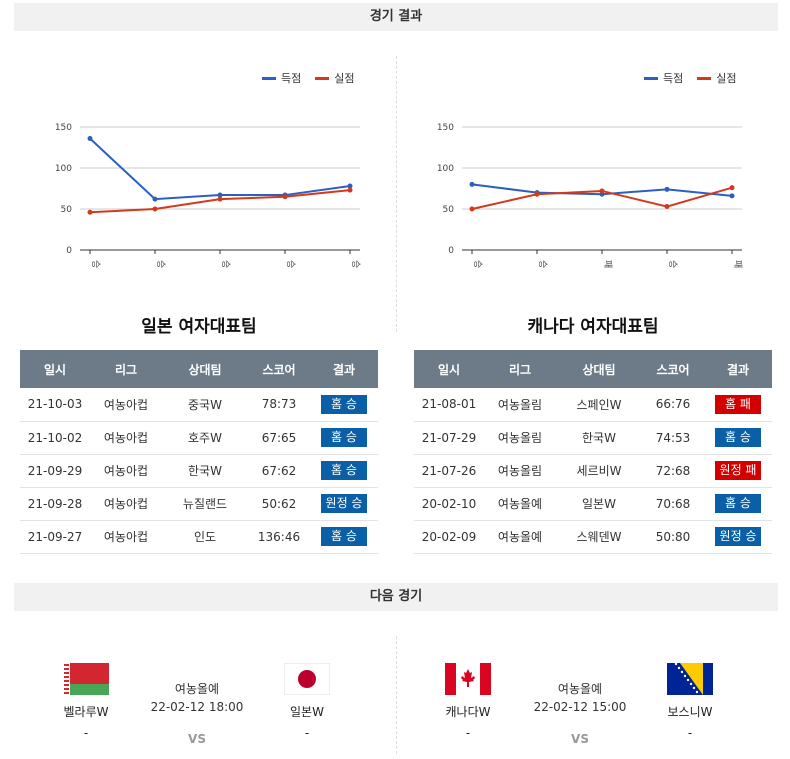 This screenshot has width=790, height=759. I want to click on away-team-sub: -, so click(307, 733).